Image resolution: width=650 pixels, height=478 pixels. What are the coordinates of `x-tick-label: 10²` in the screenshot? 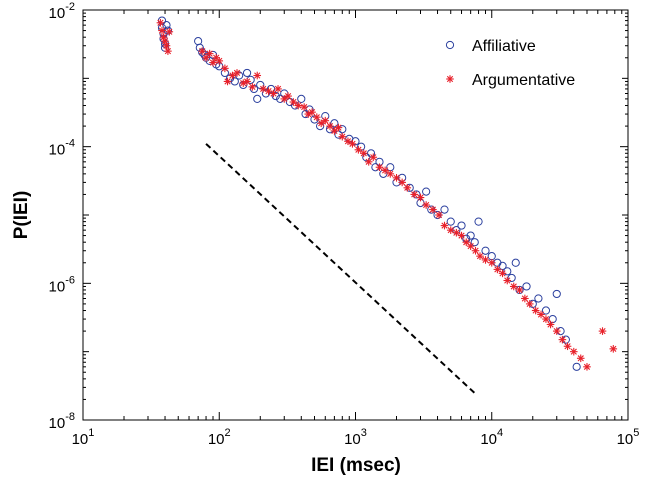 It's located at (219, 437).